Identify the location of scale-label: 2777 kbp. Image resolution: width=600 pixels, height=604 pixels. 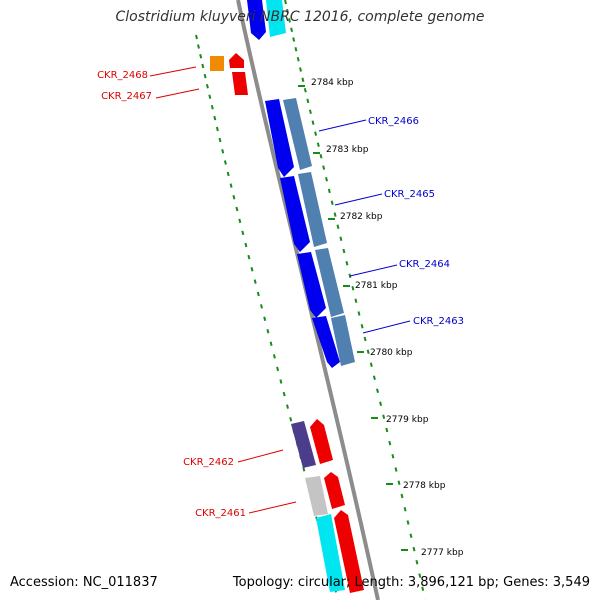
(442, 553).